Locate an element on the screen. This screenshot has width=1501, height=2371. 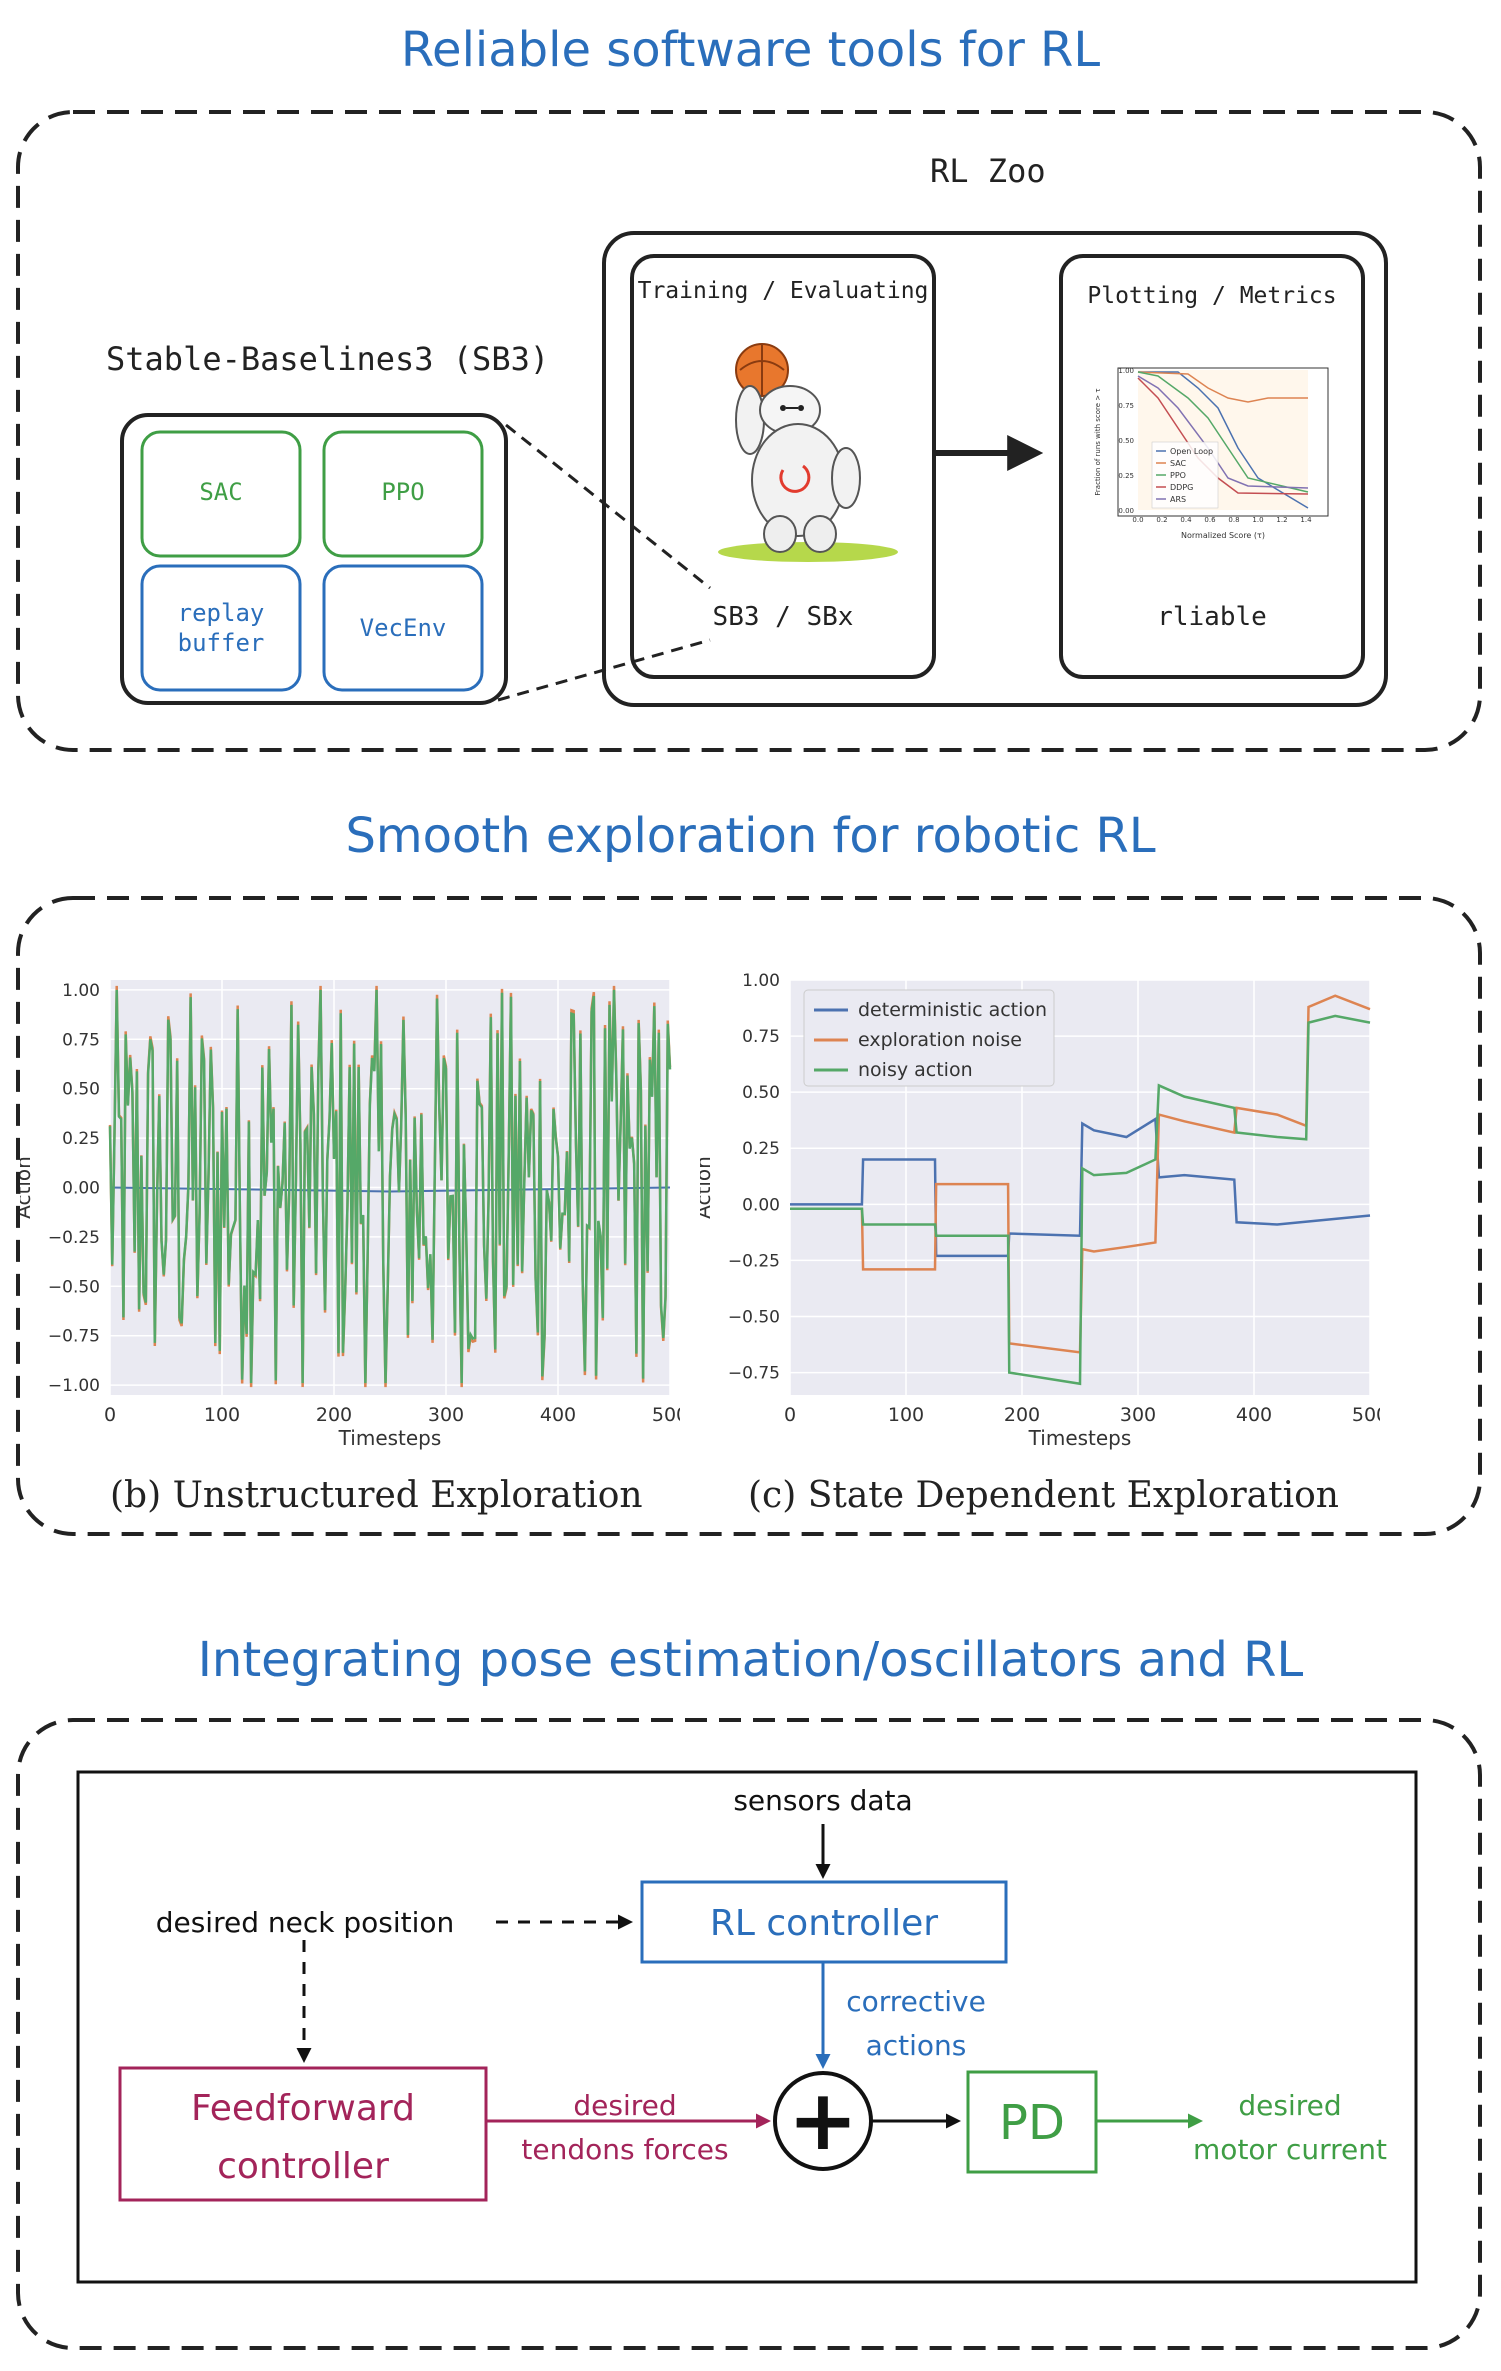
caption-c: (c) State Dependent Exploration is located at coordinates (1043, 1495).